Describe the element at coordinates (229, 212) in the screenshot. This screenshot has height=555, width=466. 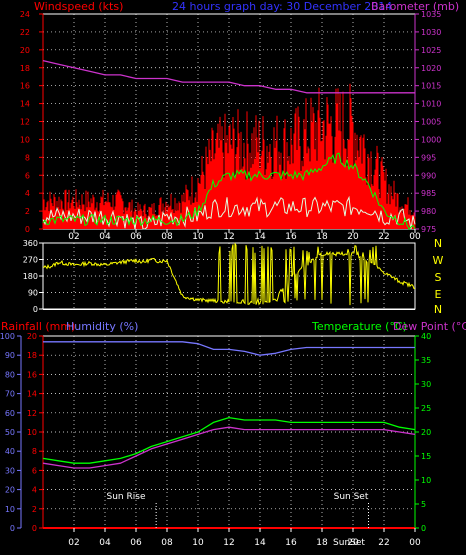
I see `series-wind-average` at that location.